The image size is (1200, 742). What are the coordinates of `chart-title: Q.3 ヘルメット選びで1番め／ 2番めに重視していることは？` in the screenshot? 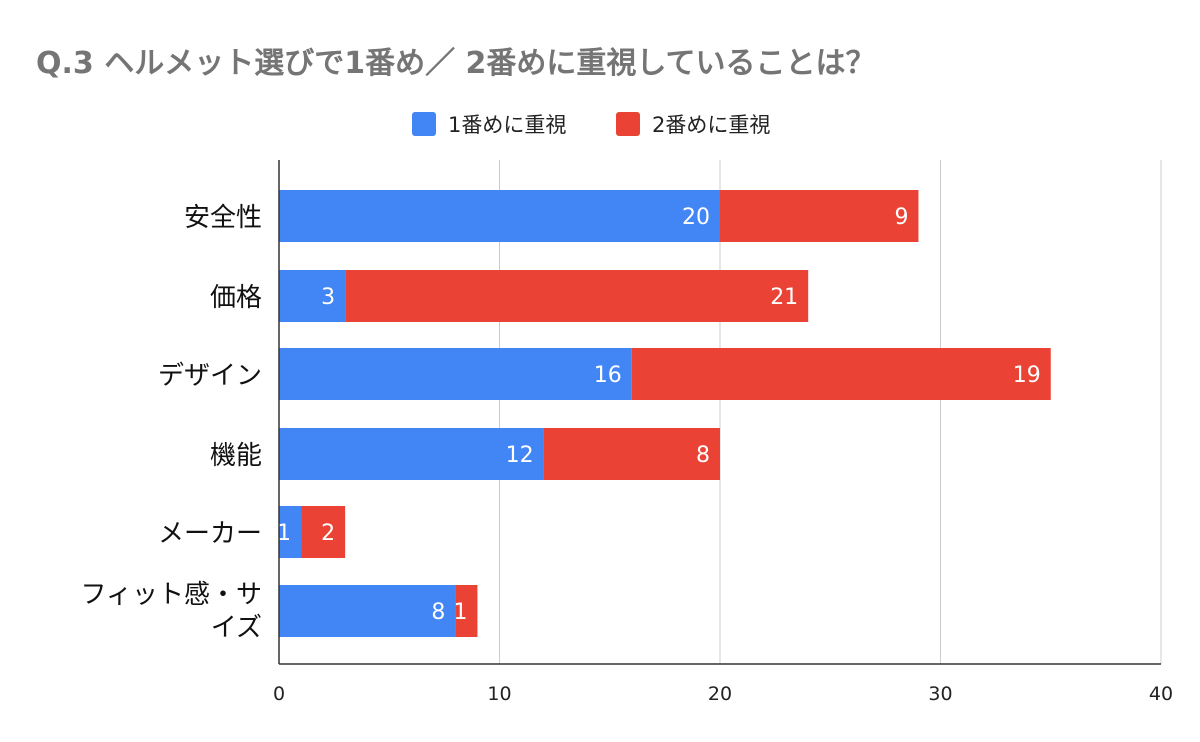 It's located at (456, 63).